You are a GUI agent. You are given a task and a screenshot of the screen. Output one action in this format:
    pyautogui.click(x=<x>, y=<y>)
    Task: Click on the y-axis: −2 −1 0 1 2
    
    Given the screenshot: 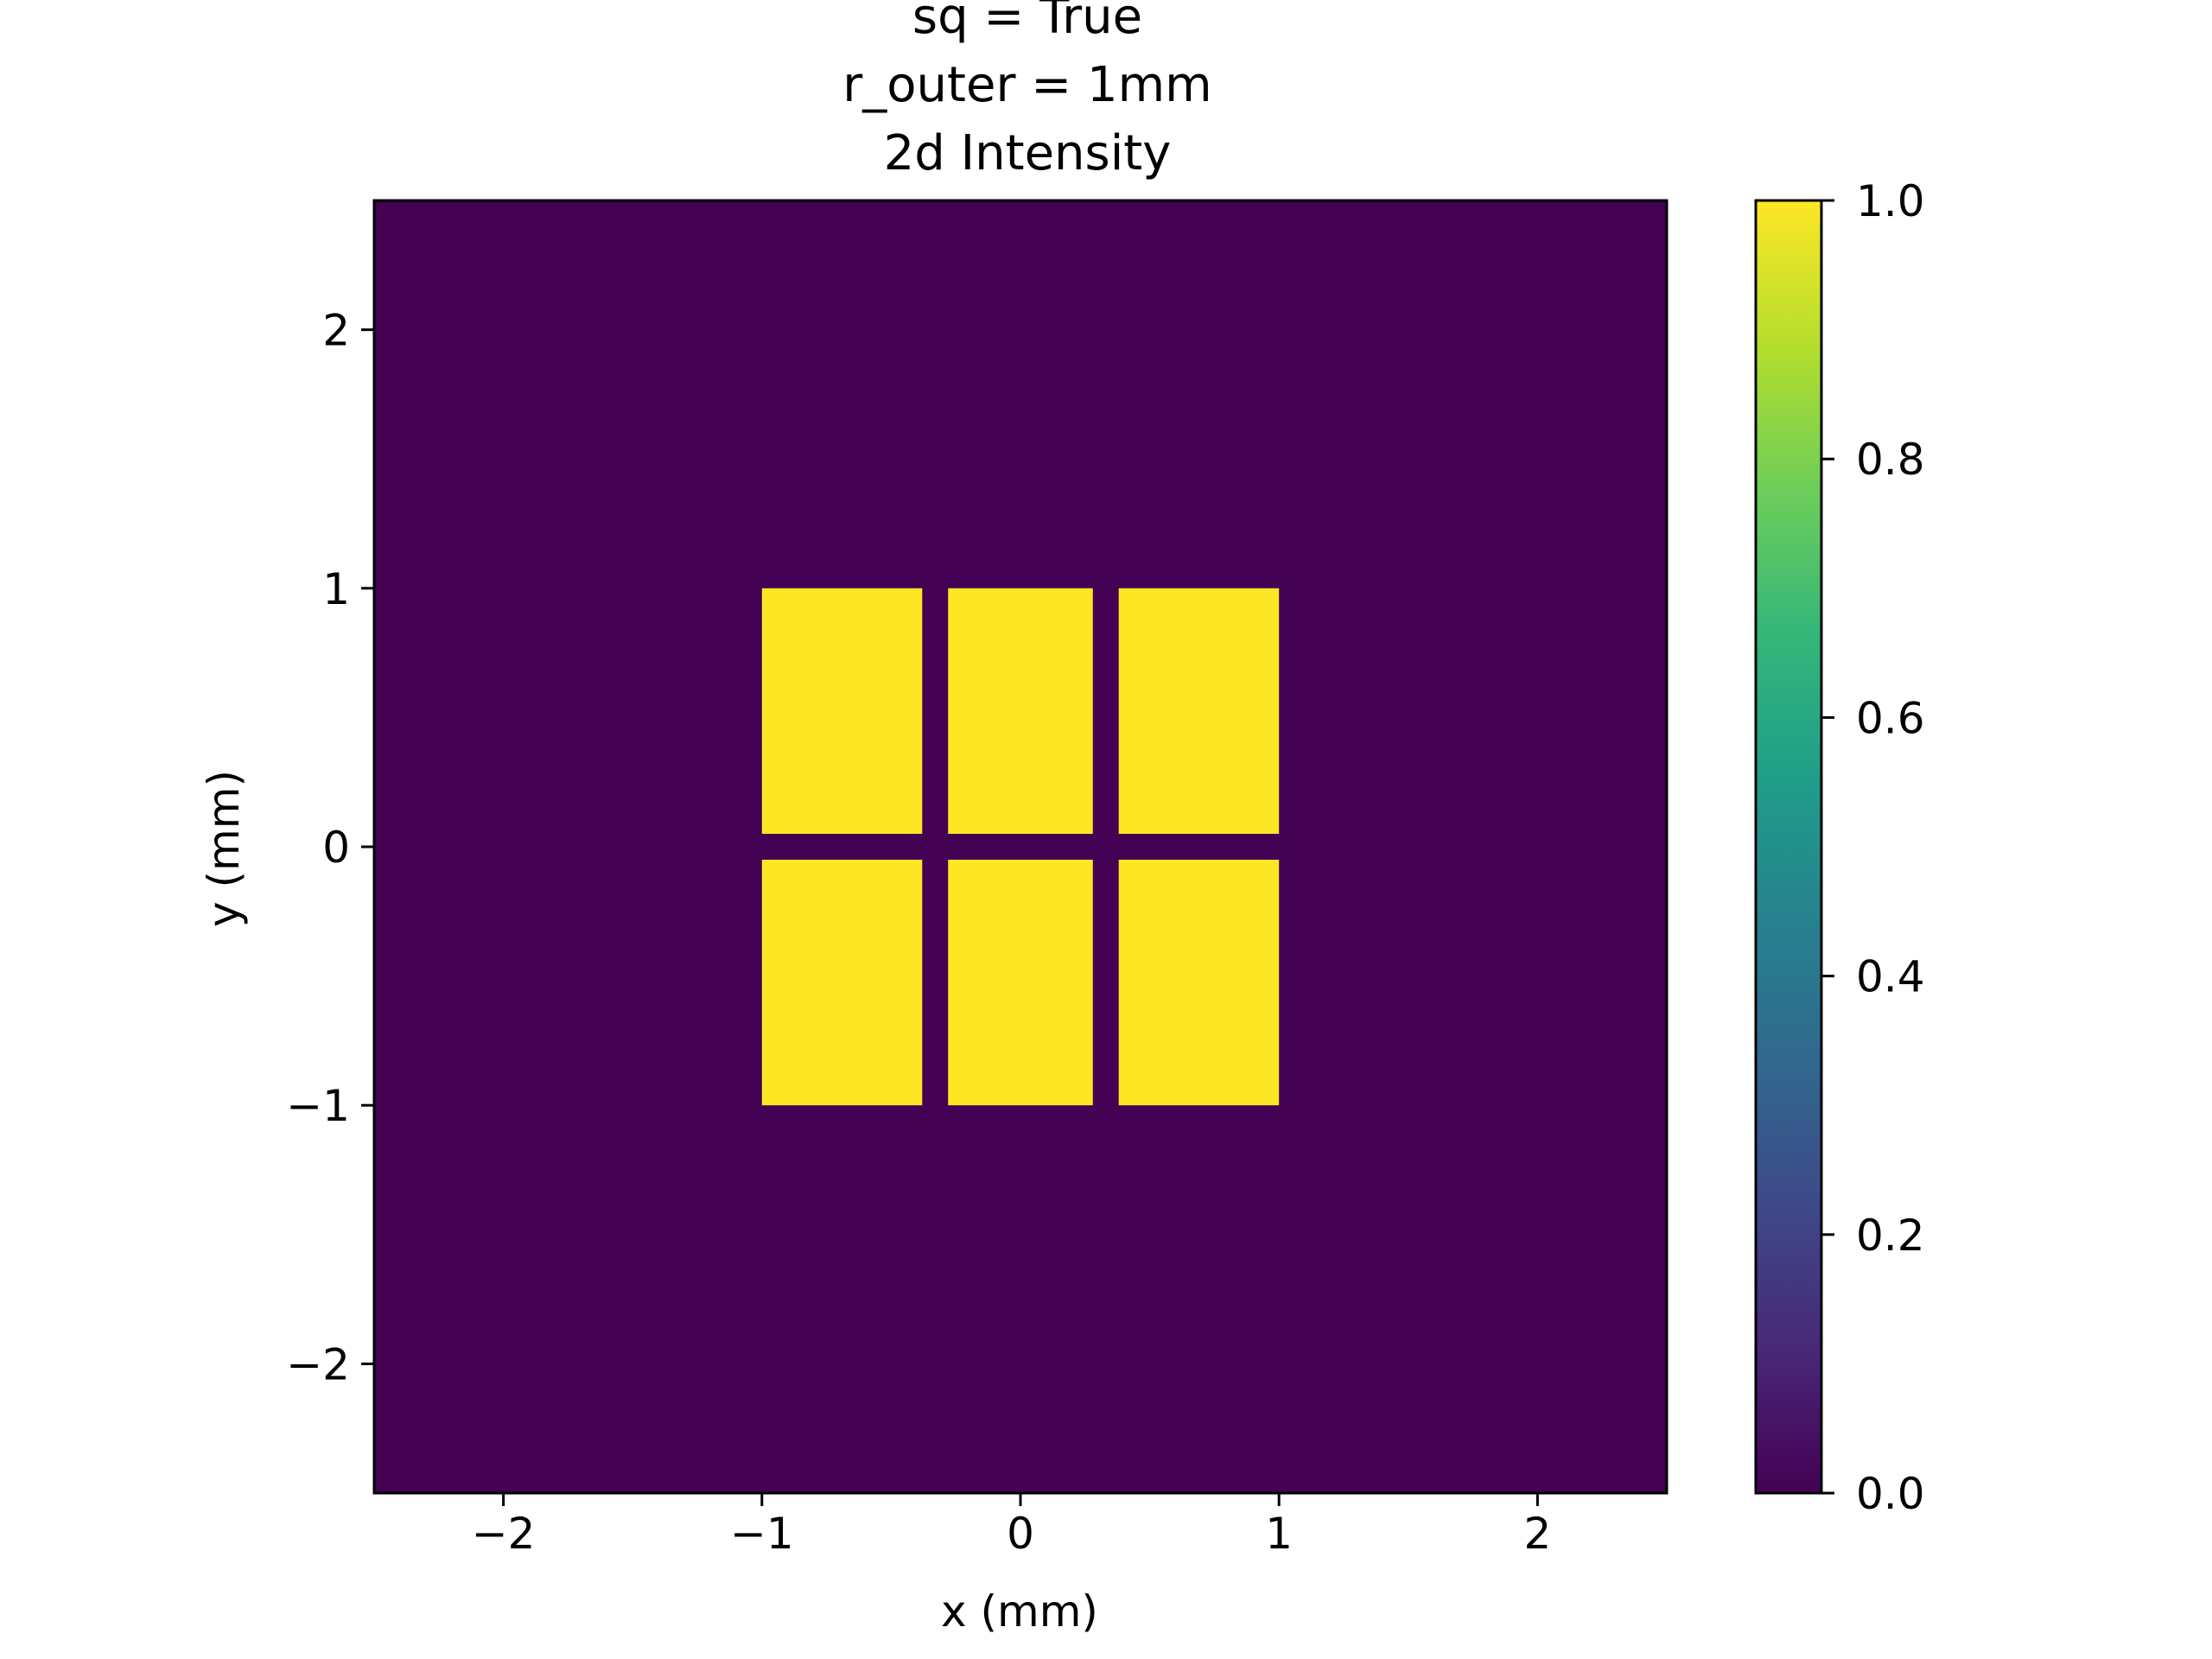 What is the action you would take?
    pyautogui.click(x=330, y=847)
    